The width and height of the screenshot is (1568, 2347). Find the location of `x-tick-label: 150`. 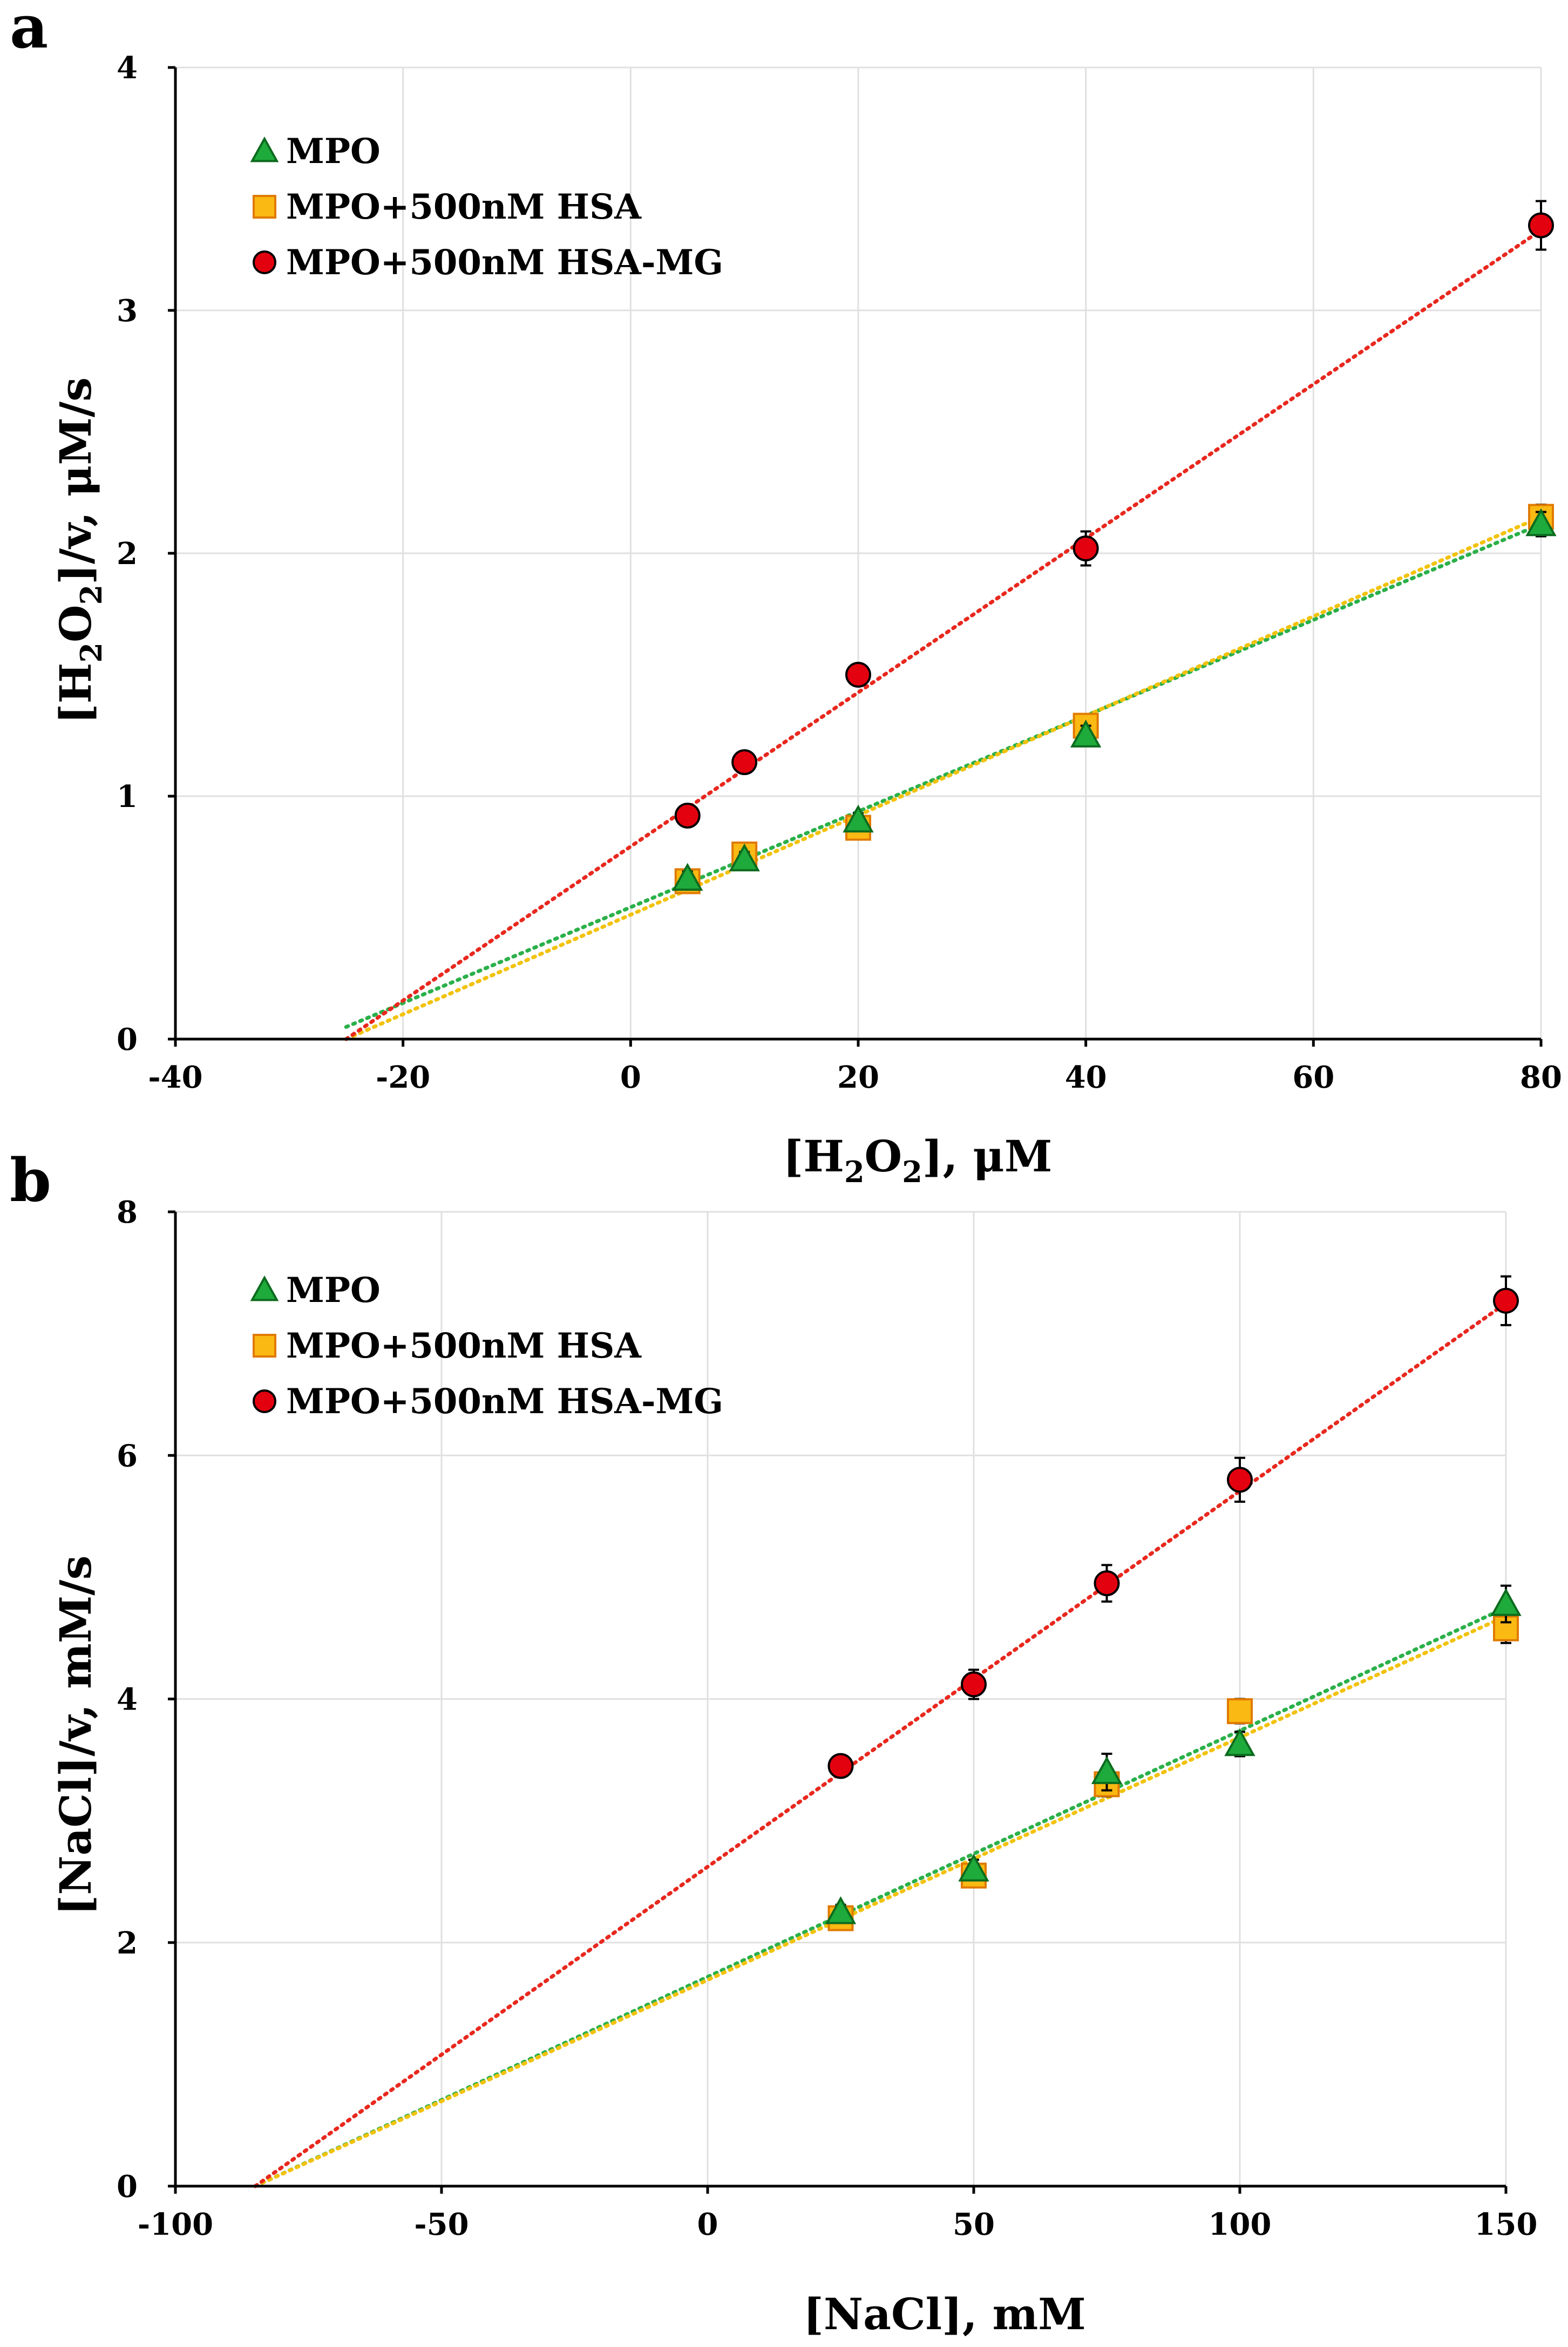

x-tick-label: 150 is located at coordinates (1506, 2224).